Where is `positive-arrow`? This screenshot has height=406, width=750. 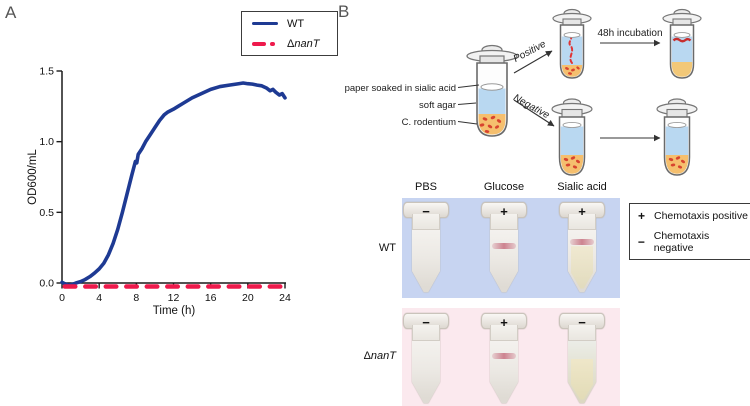 positive-arrow is located at coordinates (533, 62).